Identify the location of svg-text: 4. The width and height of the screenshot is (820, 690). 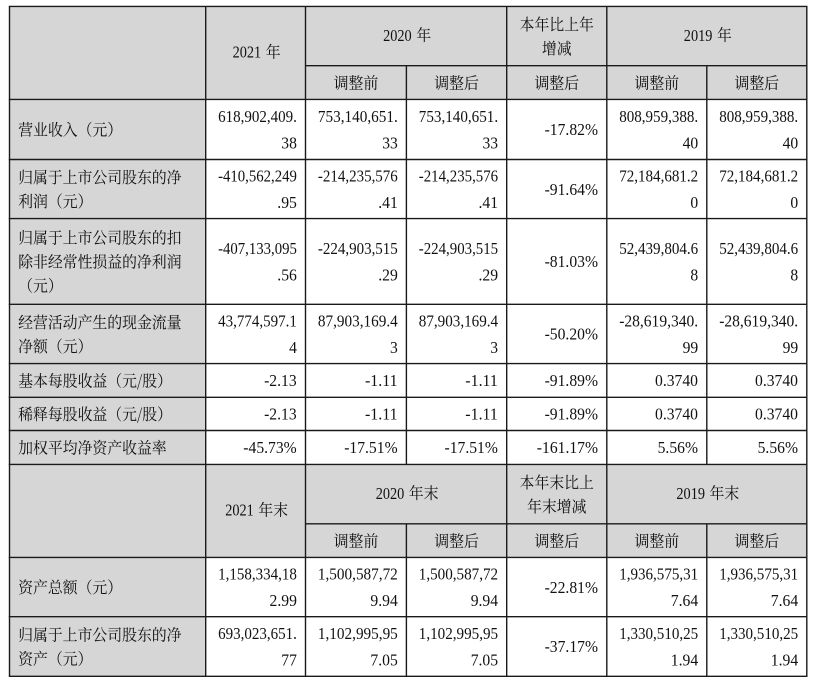
(293, 347).